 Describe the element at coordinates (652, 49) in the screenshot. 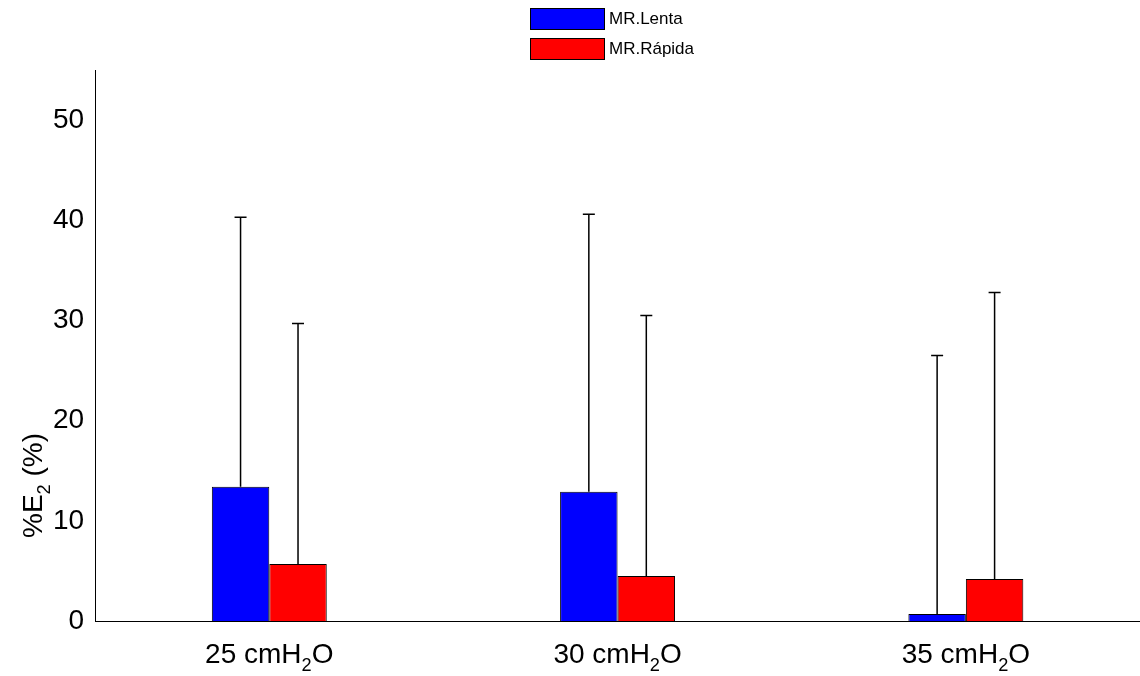

I see `legend-label: MR.Rápida` at that location.